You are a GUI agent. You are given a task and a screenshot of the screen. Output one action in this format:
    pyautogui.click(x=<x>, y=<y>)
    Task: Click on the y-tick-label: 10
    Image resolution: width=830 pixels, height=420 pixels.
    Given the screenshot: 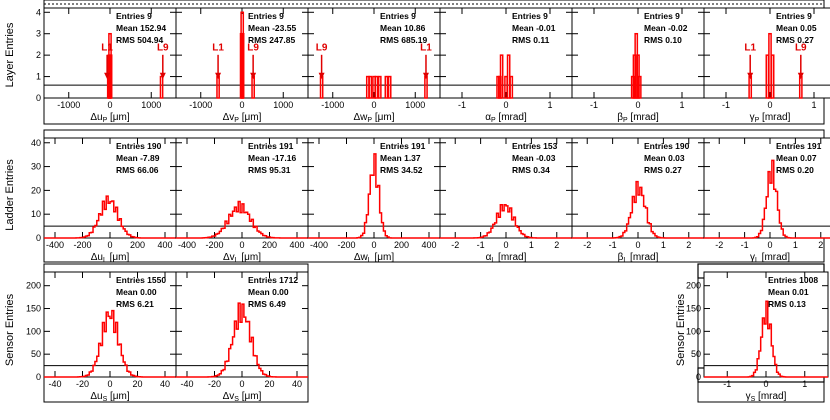 What is the action you would take?
    pyautogui.click(x=36, y=214)
    